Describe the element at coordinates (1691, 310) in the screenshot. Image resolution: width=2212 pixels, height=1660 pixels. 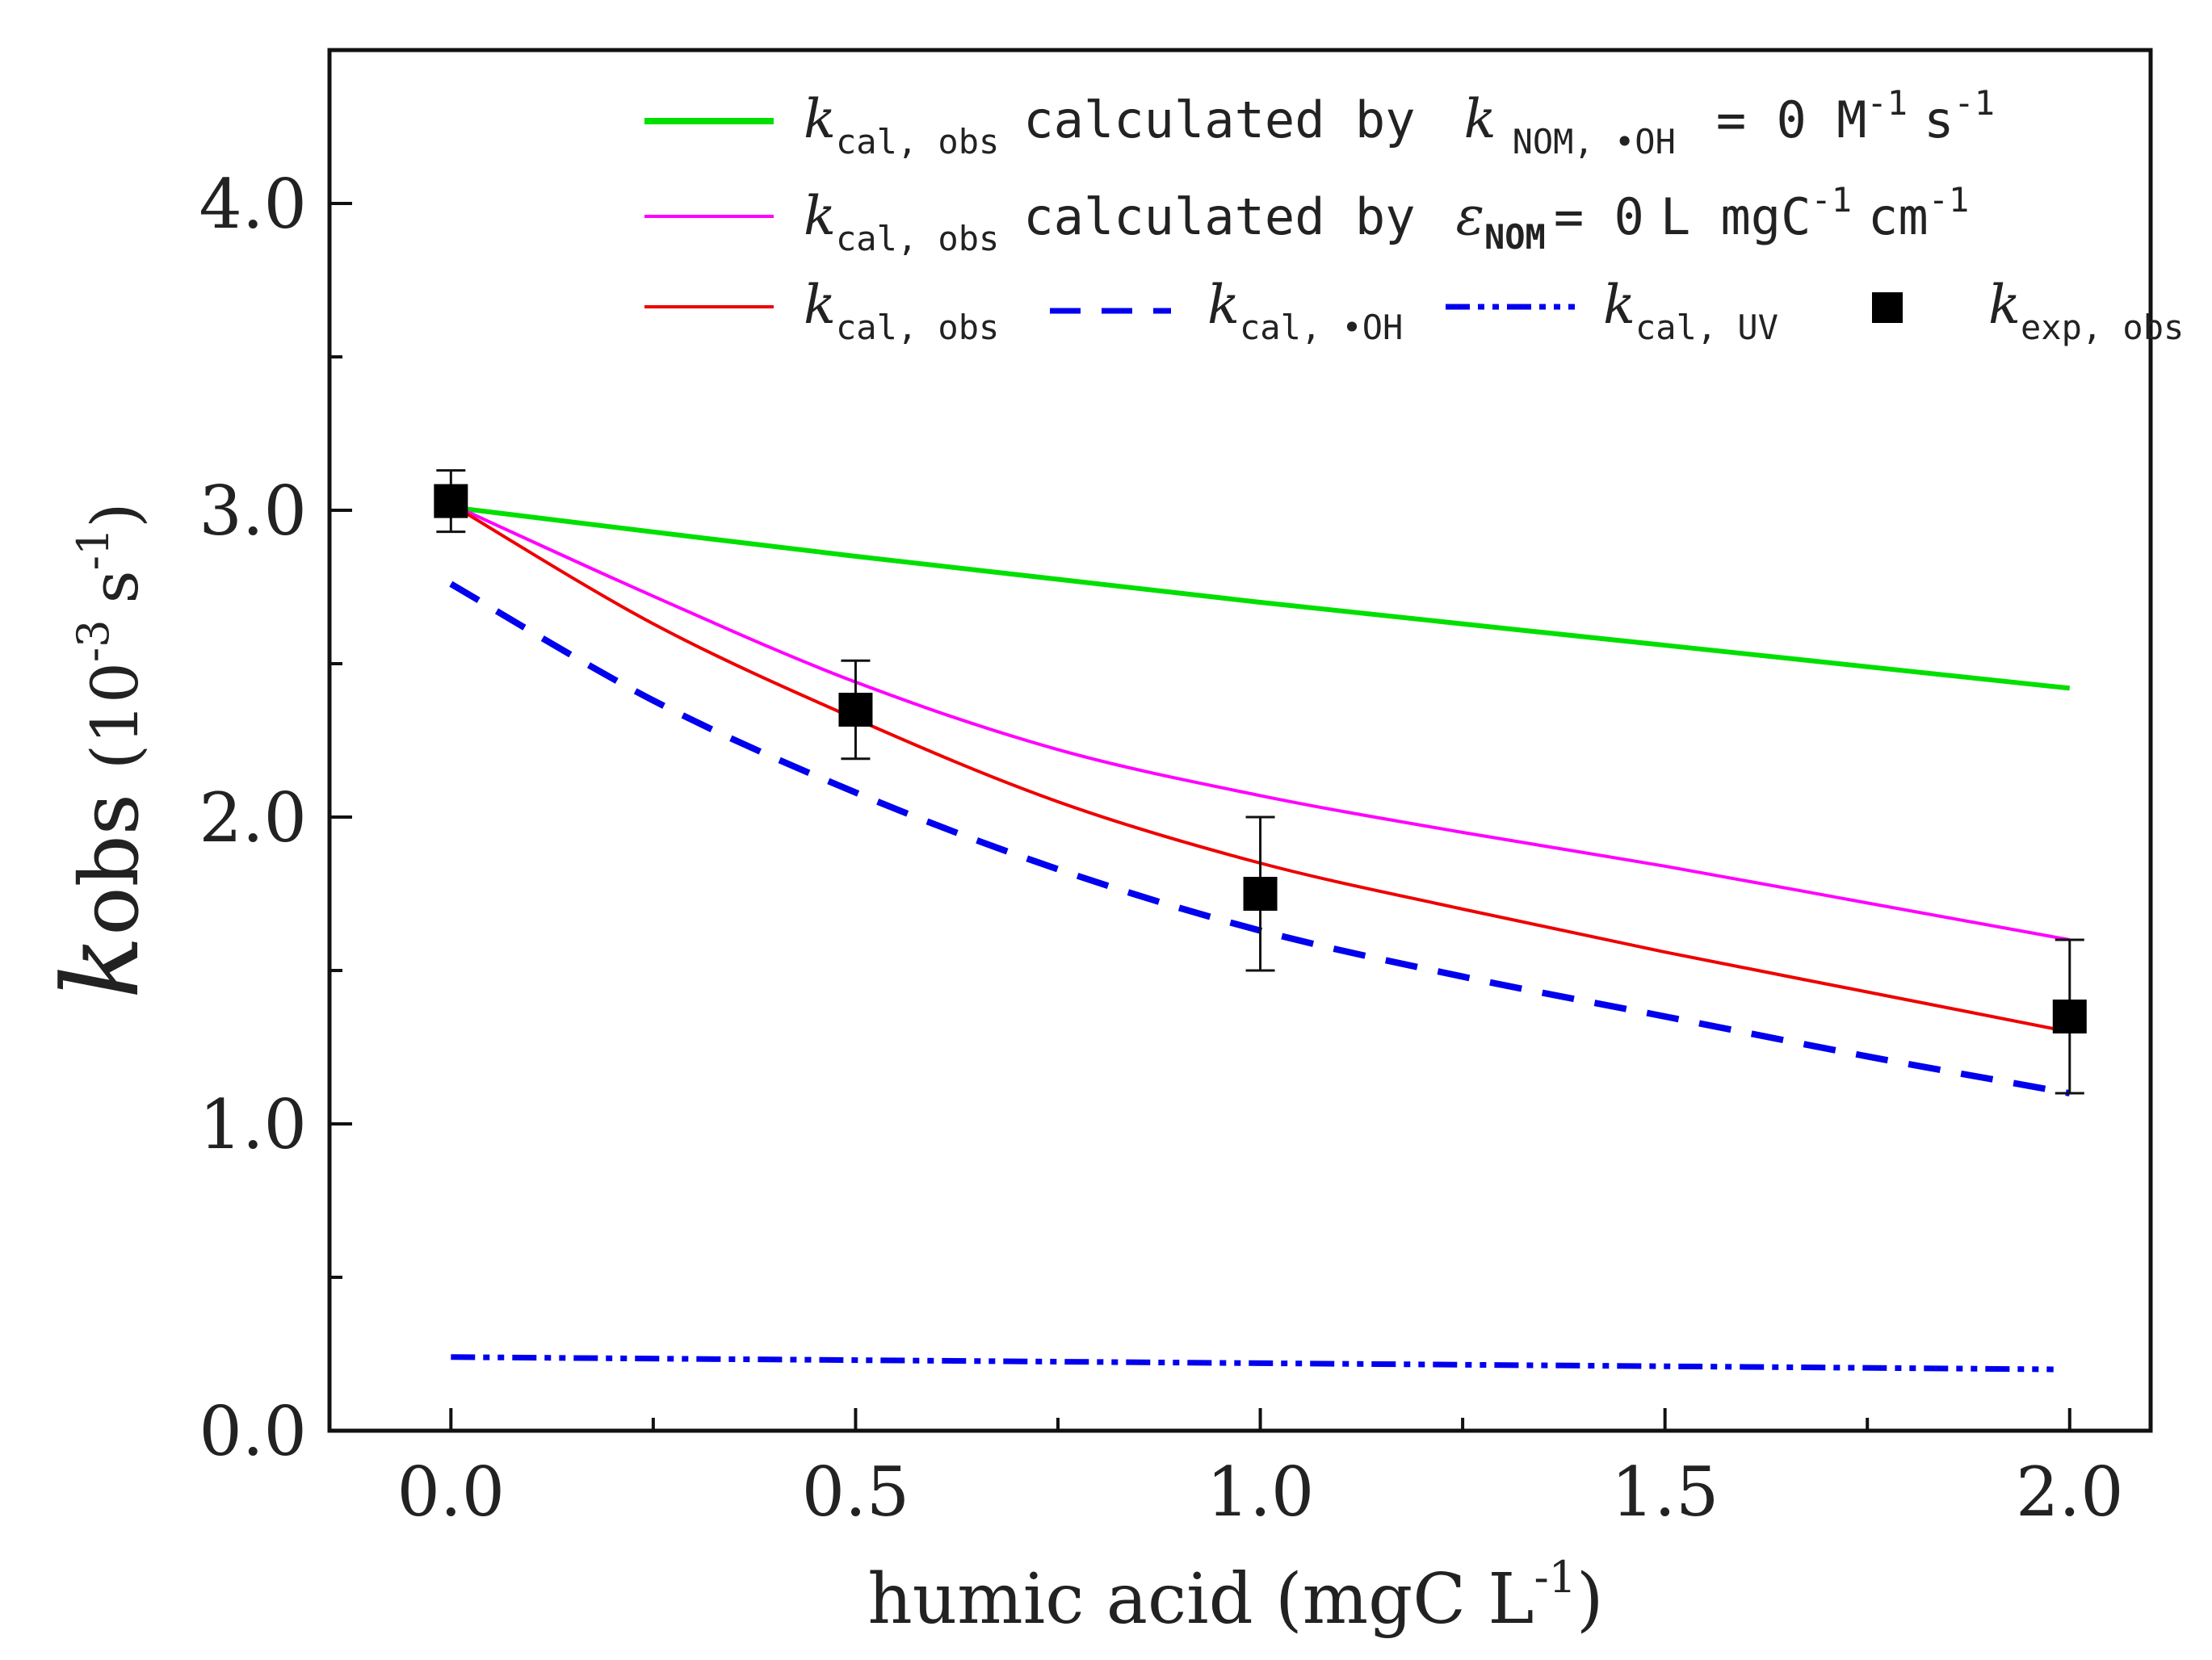
I see `legend-entry-blue-dashdot: kcal, UV` at that location.